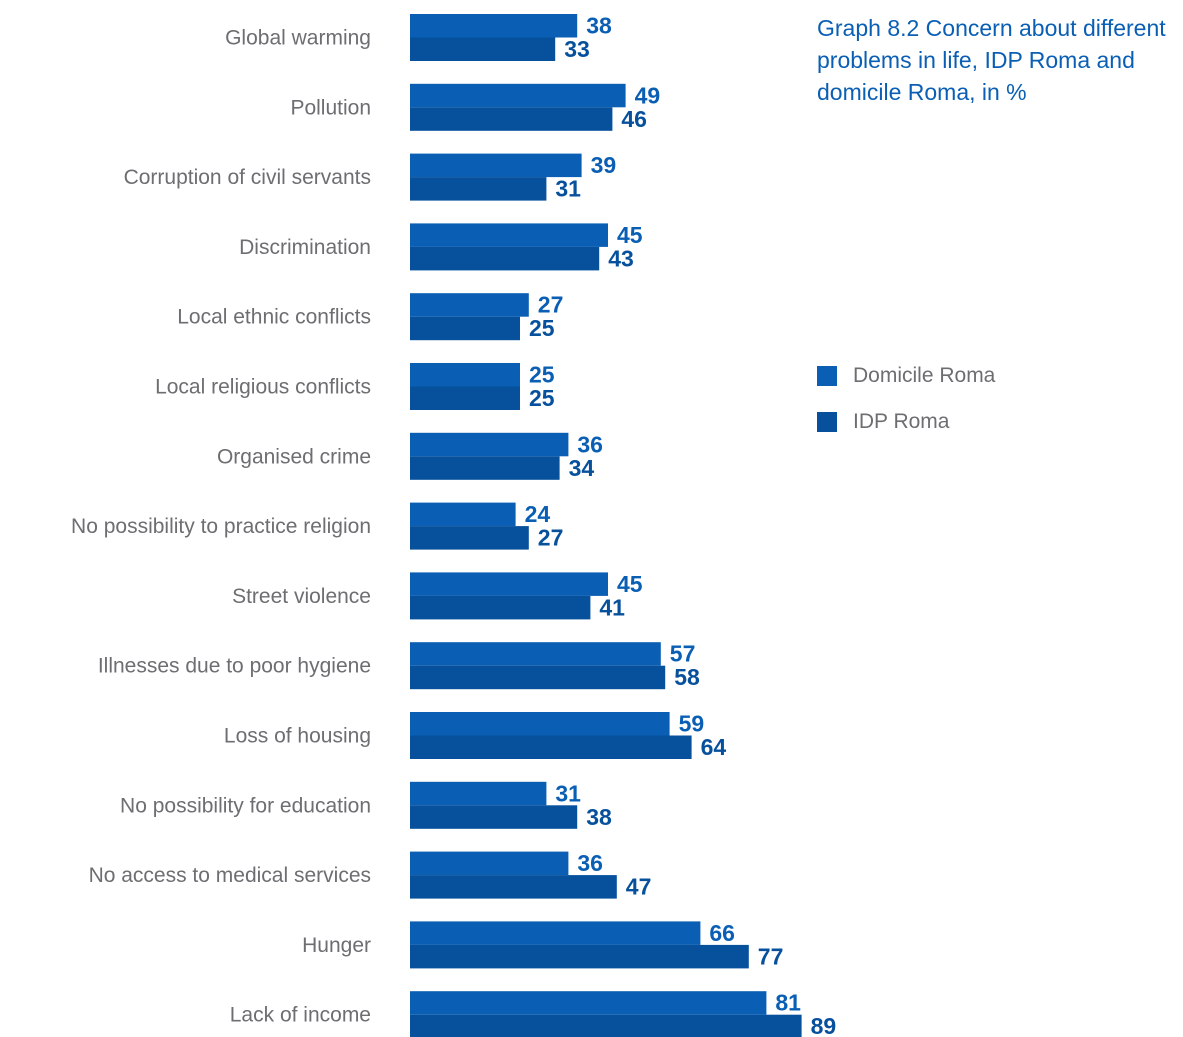 This screenshot has height=1037, width=1183. Describe the element at coordinates (683, 654) in the screenshot. I see `value-label-domicile-roma-illnesses-due-to-poor-hygiene: 57` at that location.